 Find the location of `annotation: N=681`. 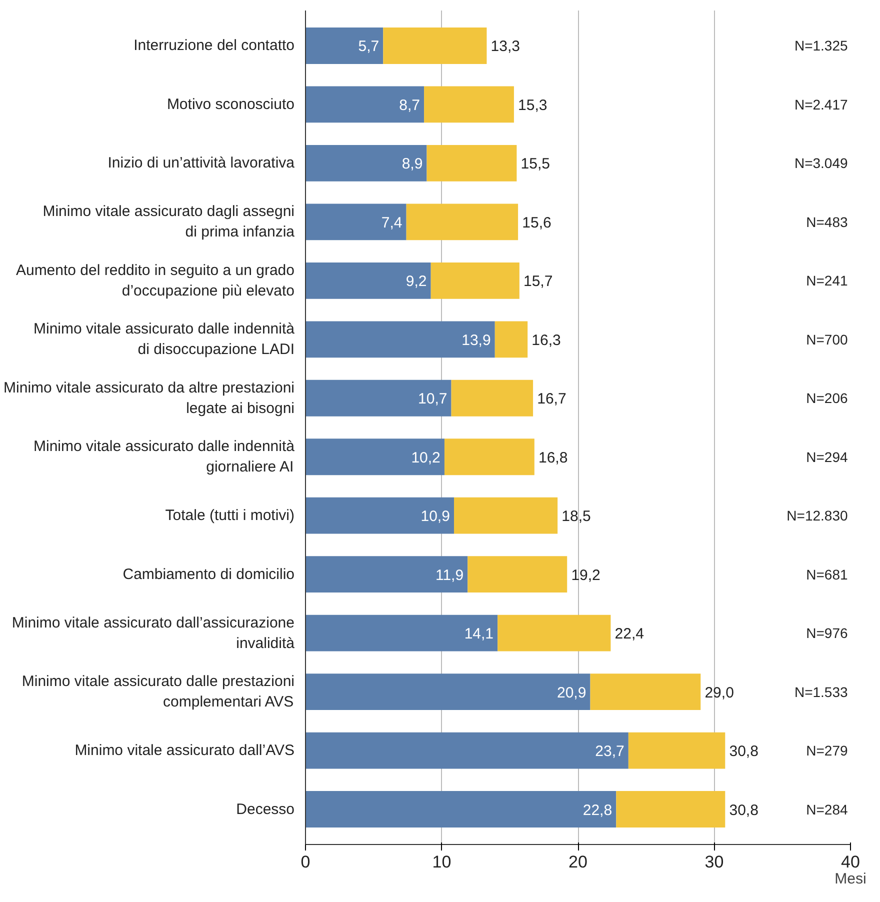

annotation: N=681 is located at coordinates (827, 574).